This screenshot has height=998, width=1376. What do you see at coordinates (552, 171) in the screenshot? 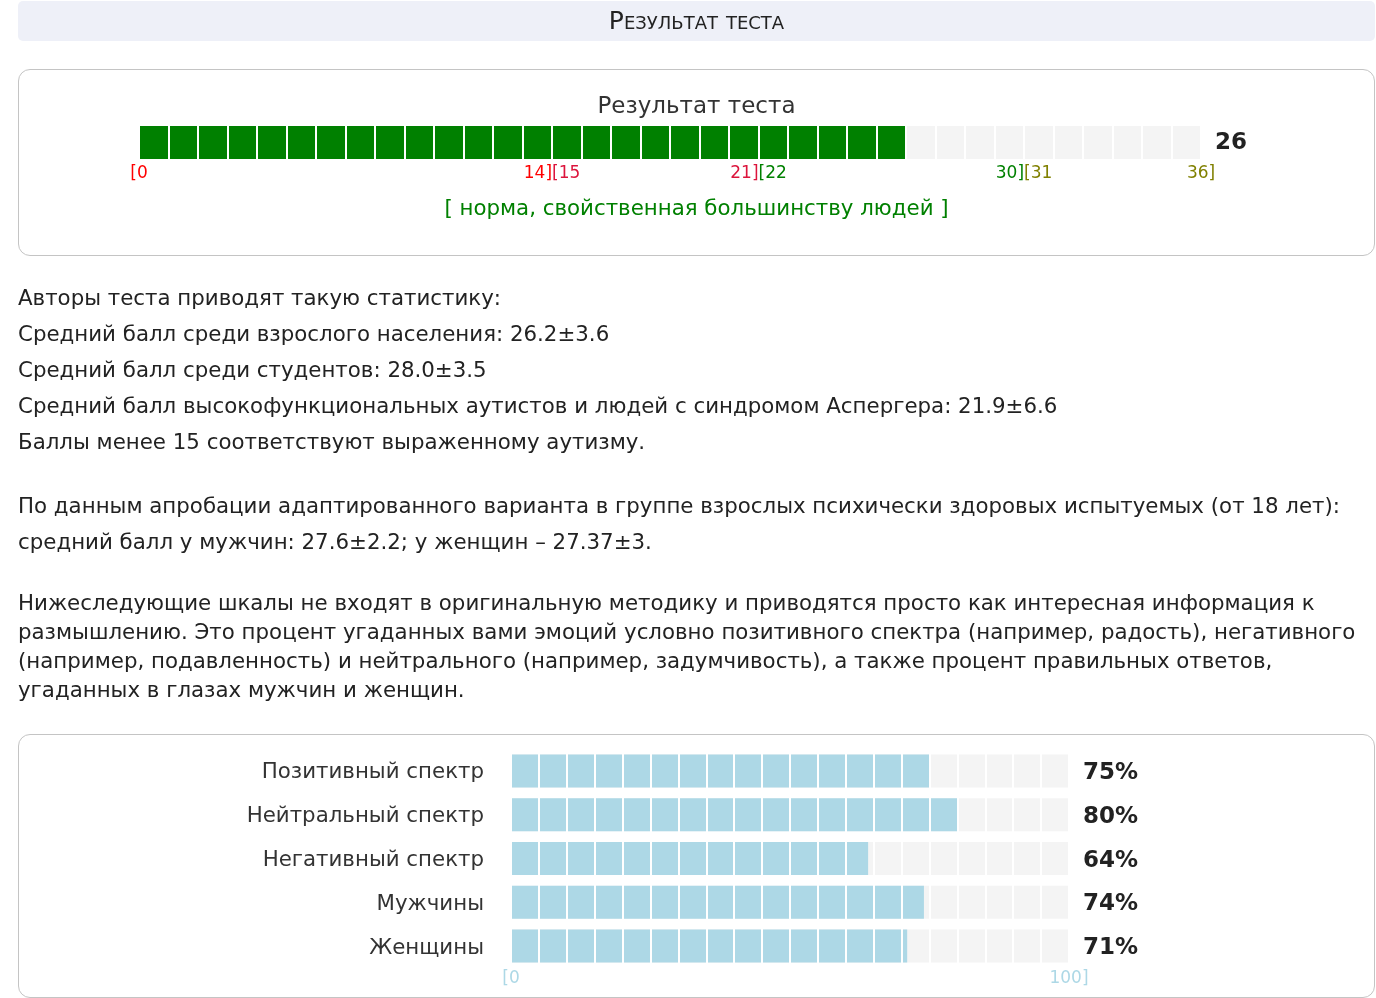
I see `x-tick-label: 14][15` at bounding box center [552, 171].